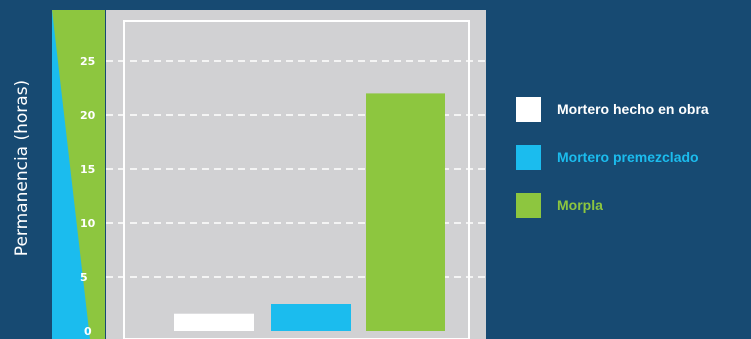 This screenshot has width=751, height=339. What do you see at coordinates (88, 331) in the screenshot?
I see `y-tick-0: 0` at bounding box center [88, 331].